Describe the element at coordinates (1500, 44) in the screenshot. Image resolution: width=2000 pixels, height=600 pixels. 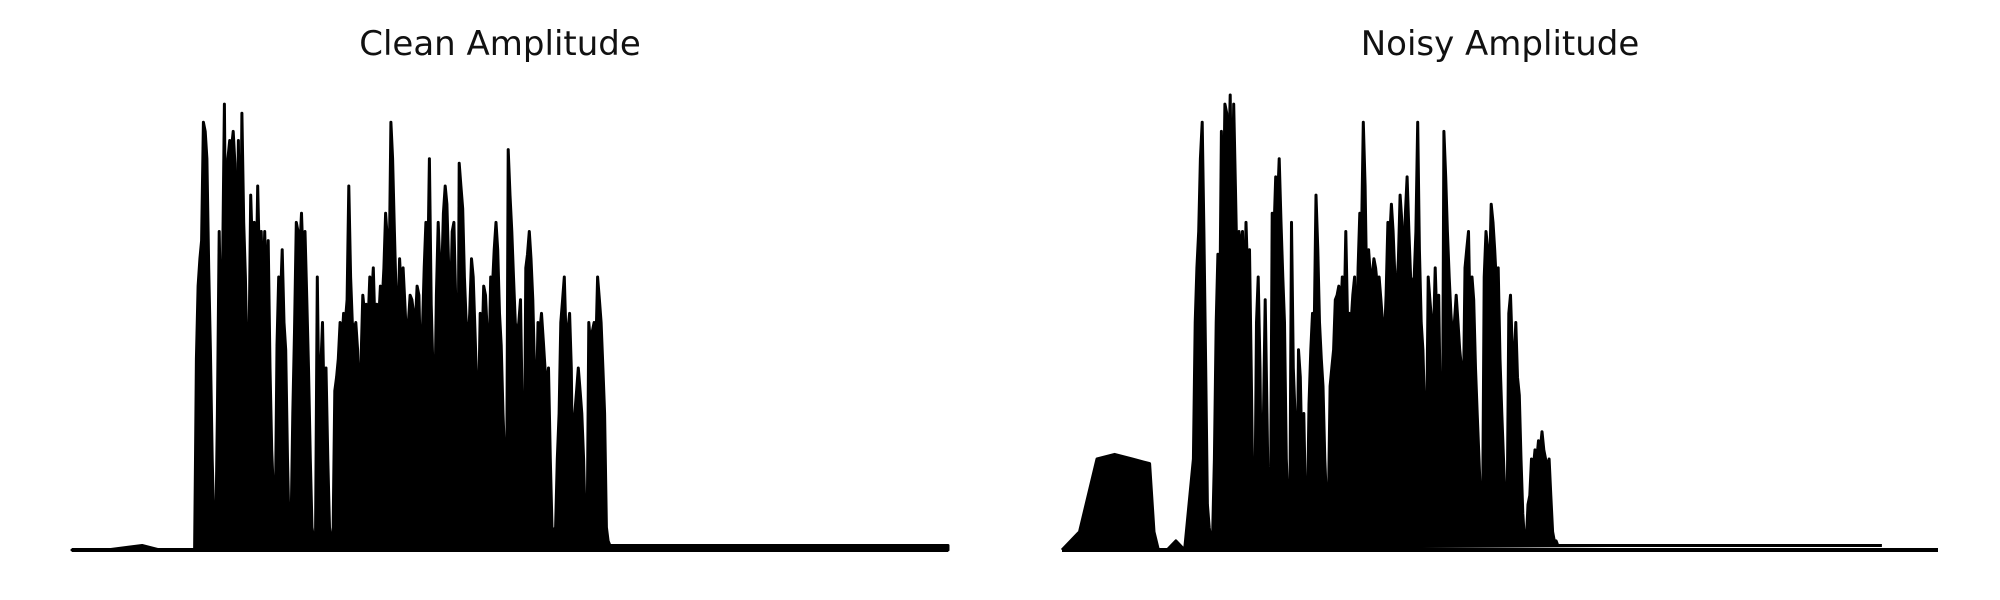
I see `chart-title: Noisy Amplitude` at that location.